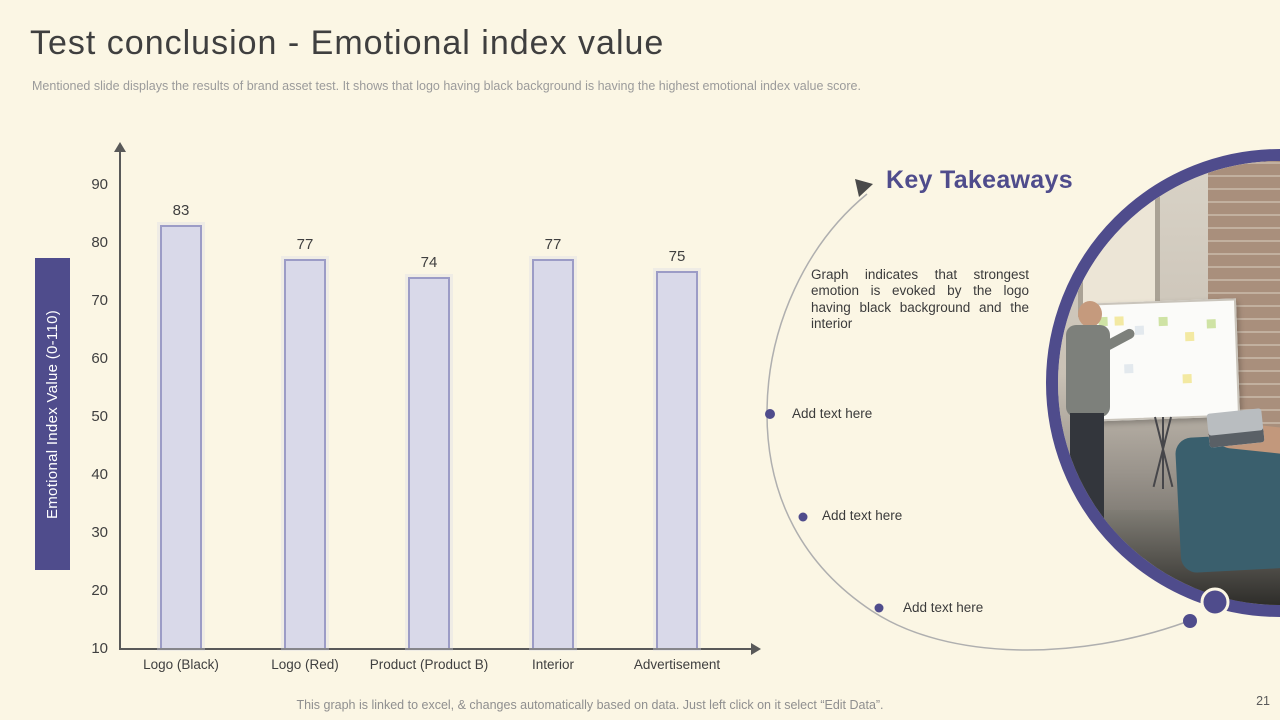 The height and width of the screenshot is (720, 1280). Describe the element at coordinates (756, 649) in the screenshot. I see `x-axis-arrow-icon` at that location.